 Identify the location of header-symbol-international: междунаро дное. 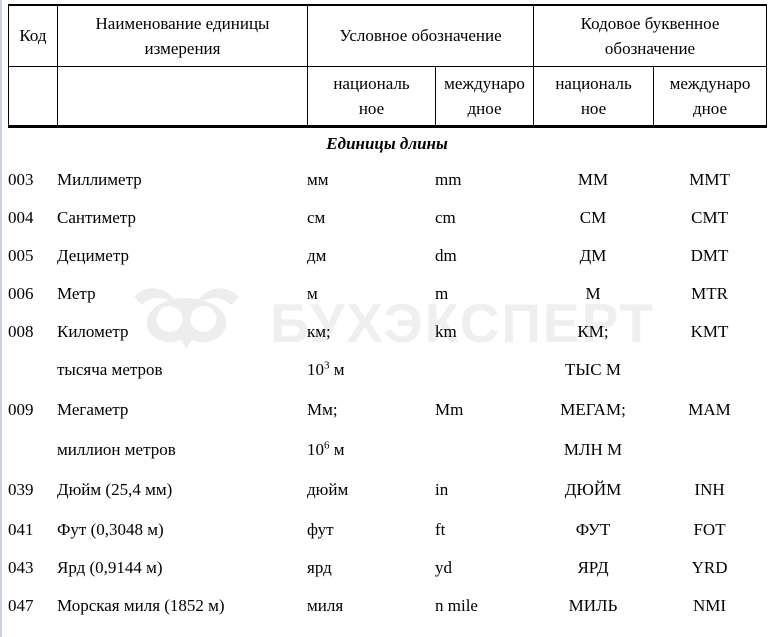
(484, 96).